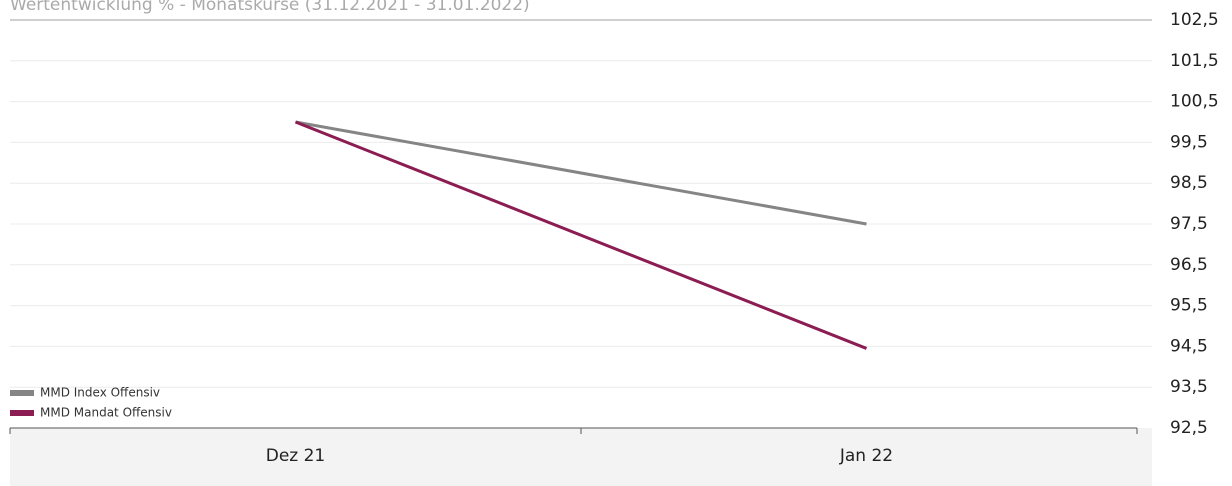 The image size is (1232, 486). What do you see at coordinates (581, 173) in the screenshot?
I see `line` at bounding box center [581, 173].